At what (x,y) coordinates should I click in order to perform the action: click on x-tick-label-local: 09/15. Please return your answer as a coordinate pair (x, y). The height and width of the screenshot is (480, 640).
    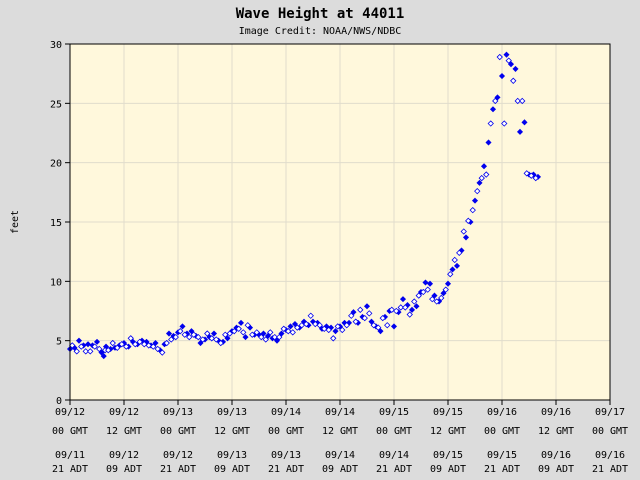
    Looking at the image, I should click on (502, 455).